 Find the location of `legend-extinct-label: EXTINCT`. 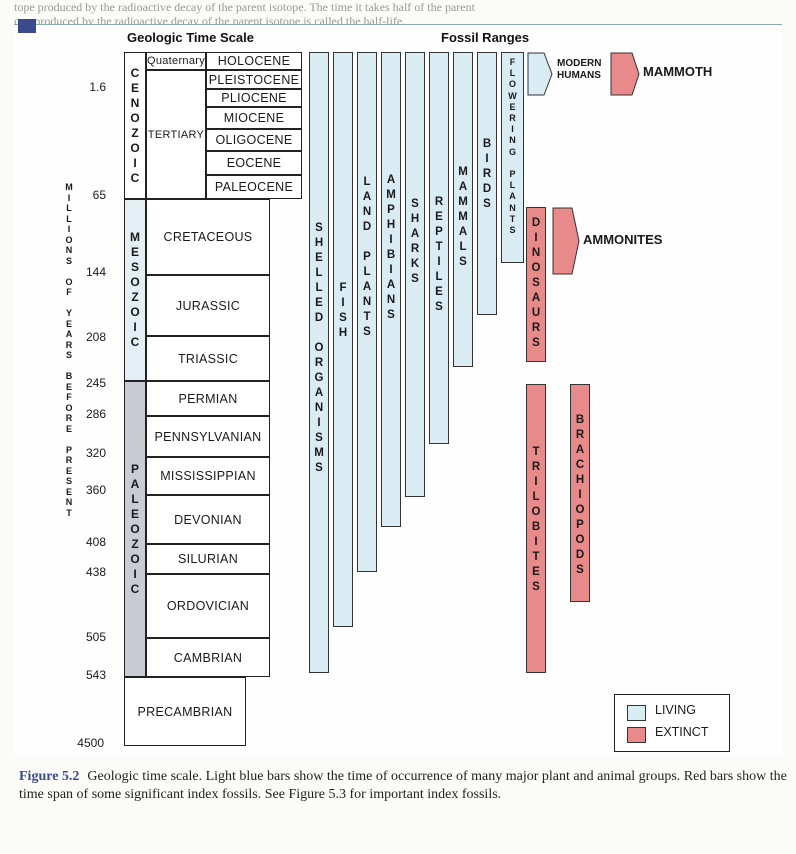

legend-extinct-label: EXTINCT is located at coordinates (682, 732).